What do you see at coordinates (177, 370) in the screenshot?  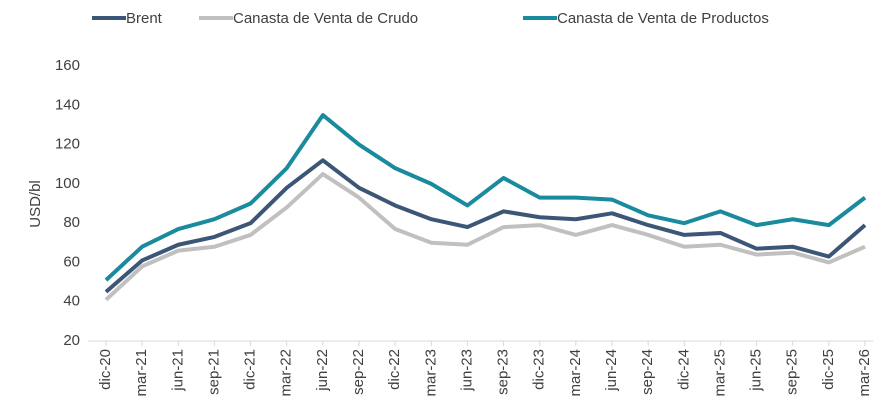 I see `x-tick-label: jun-21` at bounding box center [177, 370].